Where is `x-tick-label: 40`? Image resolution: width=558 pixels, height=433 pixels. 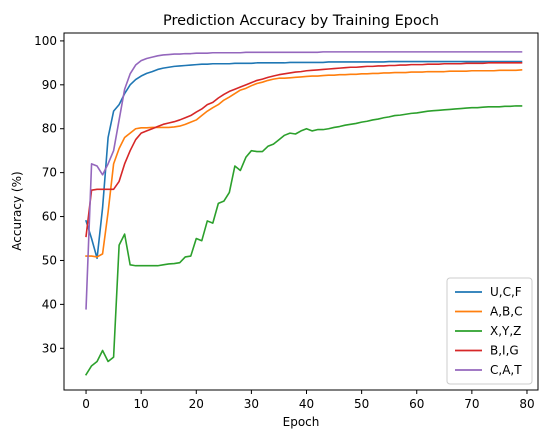 x-tick-label: 40 is located at coordinates (306, 404).